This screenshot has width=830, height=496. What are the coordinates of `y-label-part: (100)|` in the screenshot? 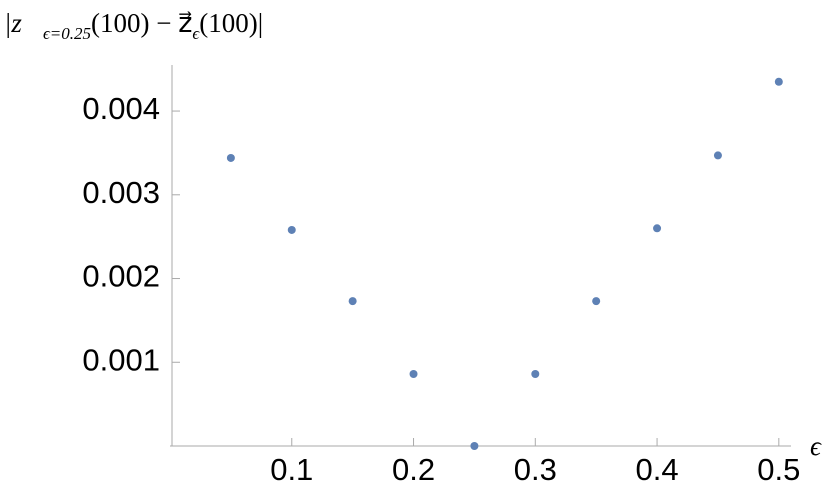 It's located at (231, 23).